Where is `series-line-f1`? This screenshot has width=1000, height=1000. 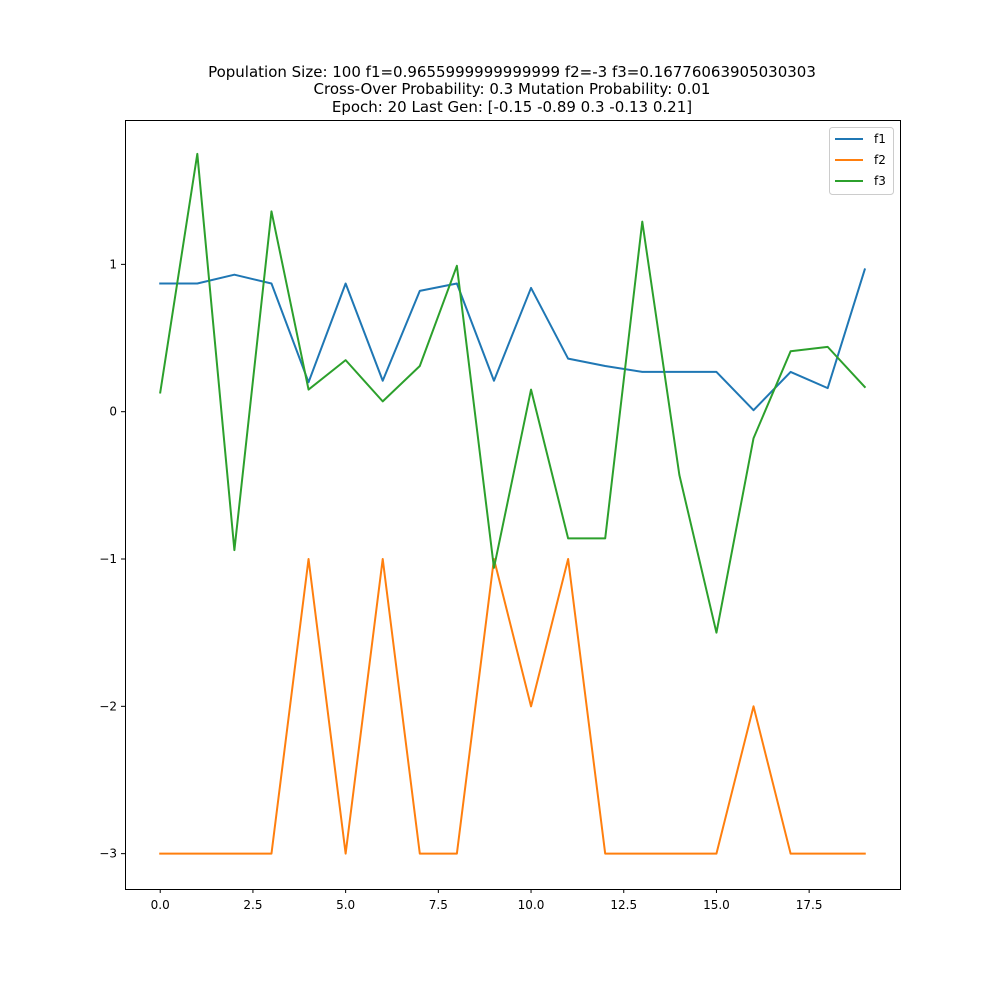 series-line-f1 is located at coordinates (513, 340).